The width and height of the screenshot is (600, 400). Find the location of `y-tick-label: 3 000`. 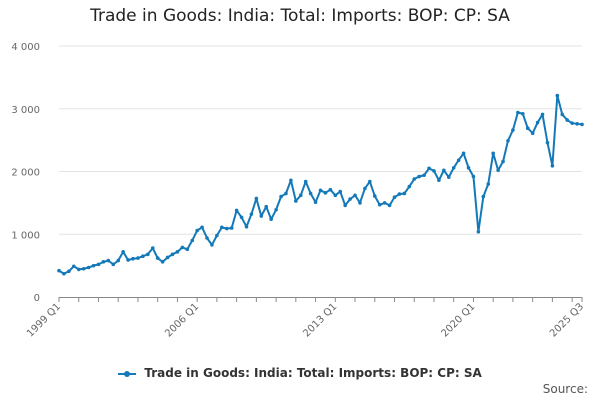

y-tick-label: 3 000 is located at coordinates (25, 110).